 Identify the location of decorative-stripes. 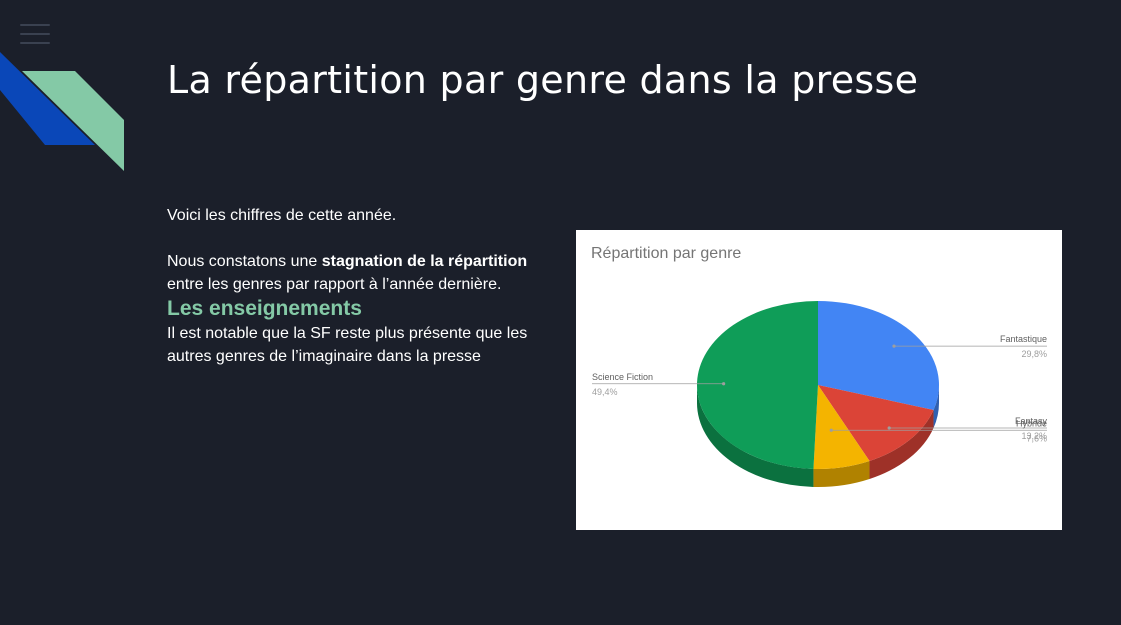
(62, 111).